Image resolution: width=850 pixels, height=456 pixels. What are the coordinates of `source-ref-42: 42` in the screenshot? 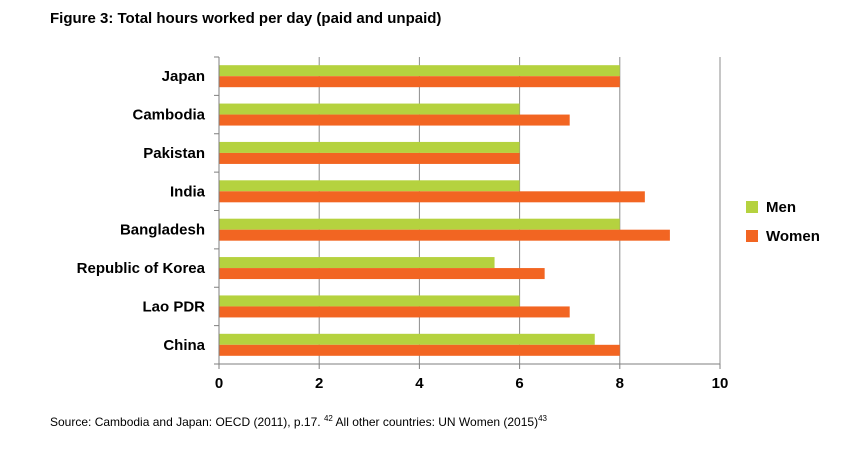 It's located at (328, 418).